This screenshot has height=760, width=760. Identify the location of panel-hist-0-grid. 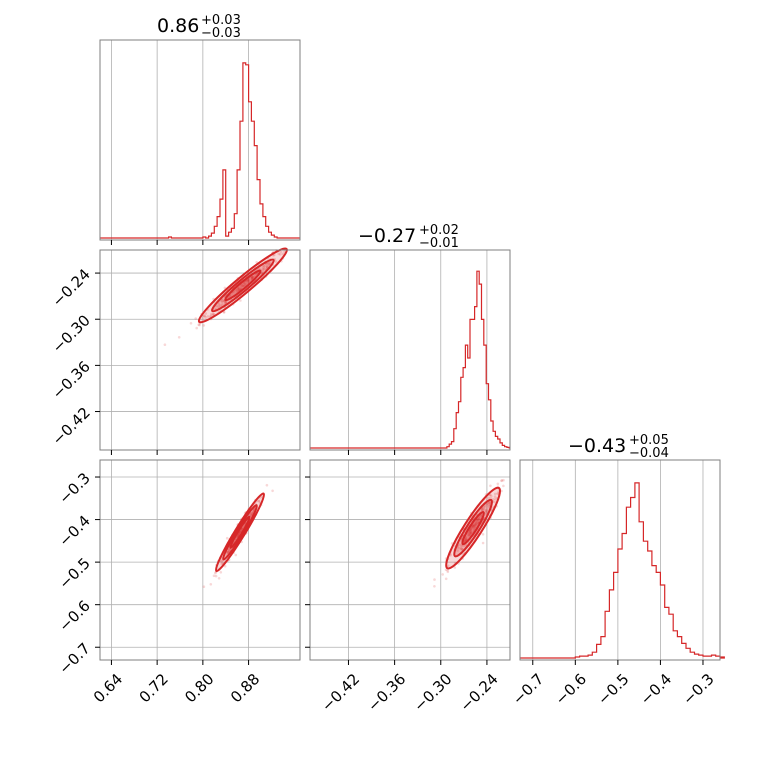
(180, 140).